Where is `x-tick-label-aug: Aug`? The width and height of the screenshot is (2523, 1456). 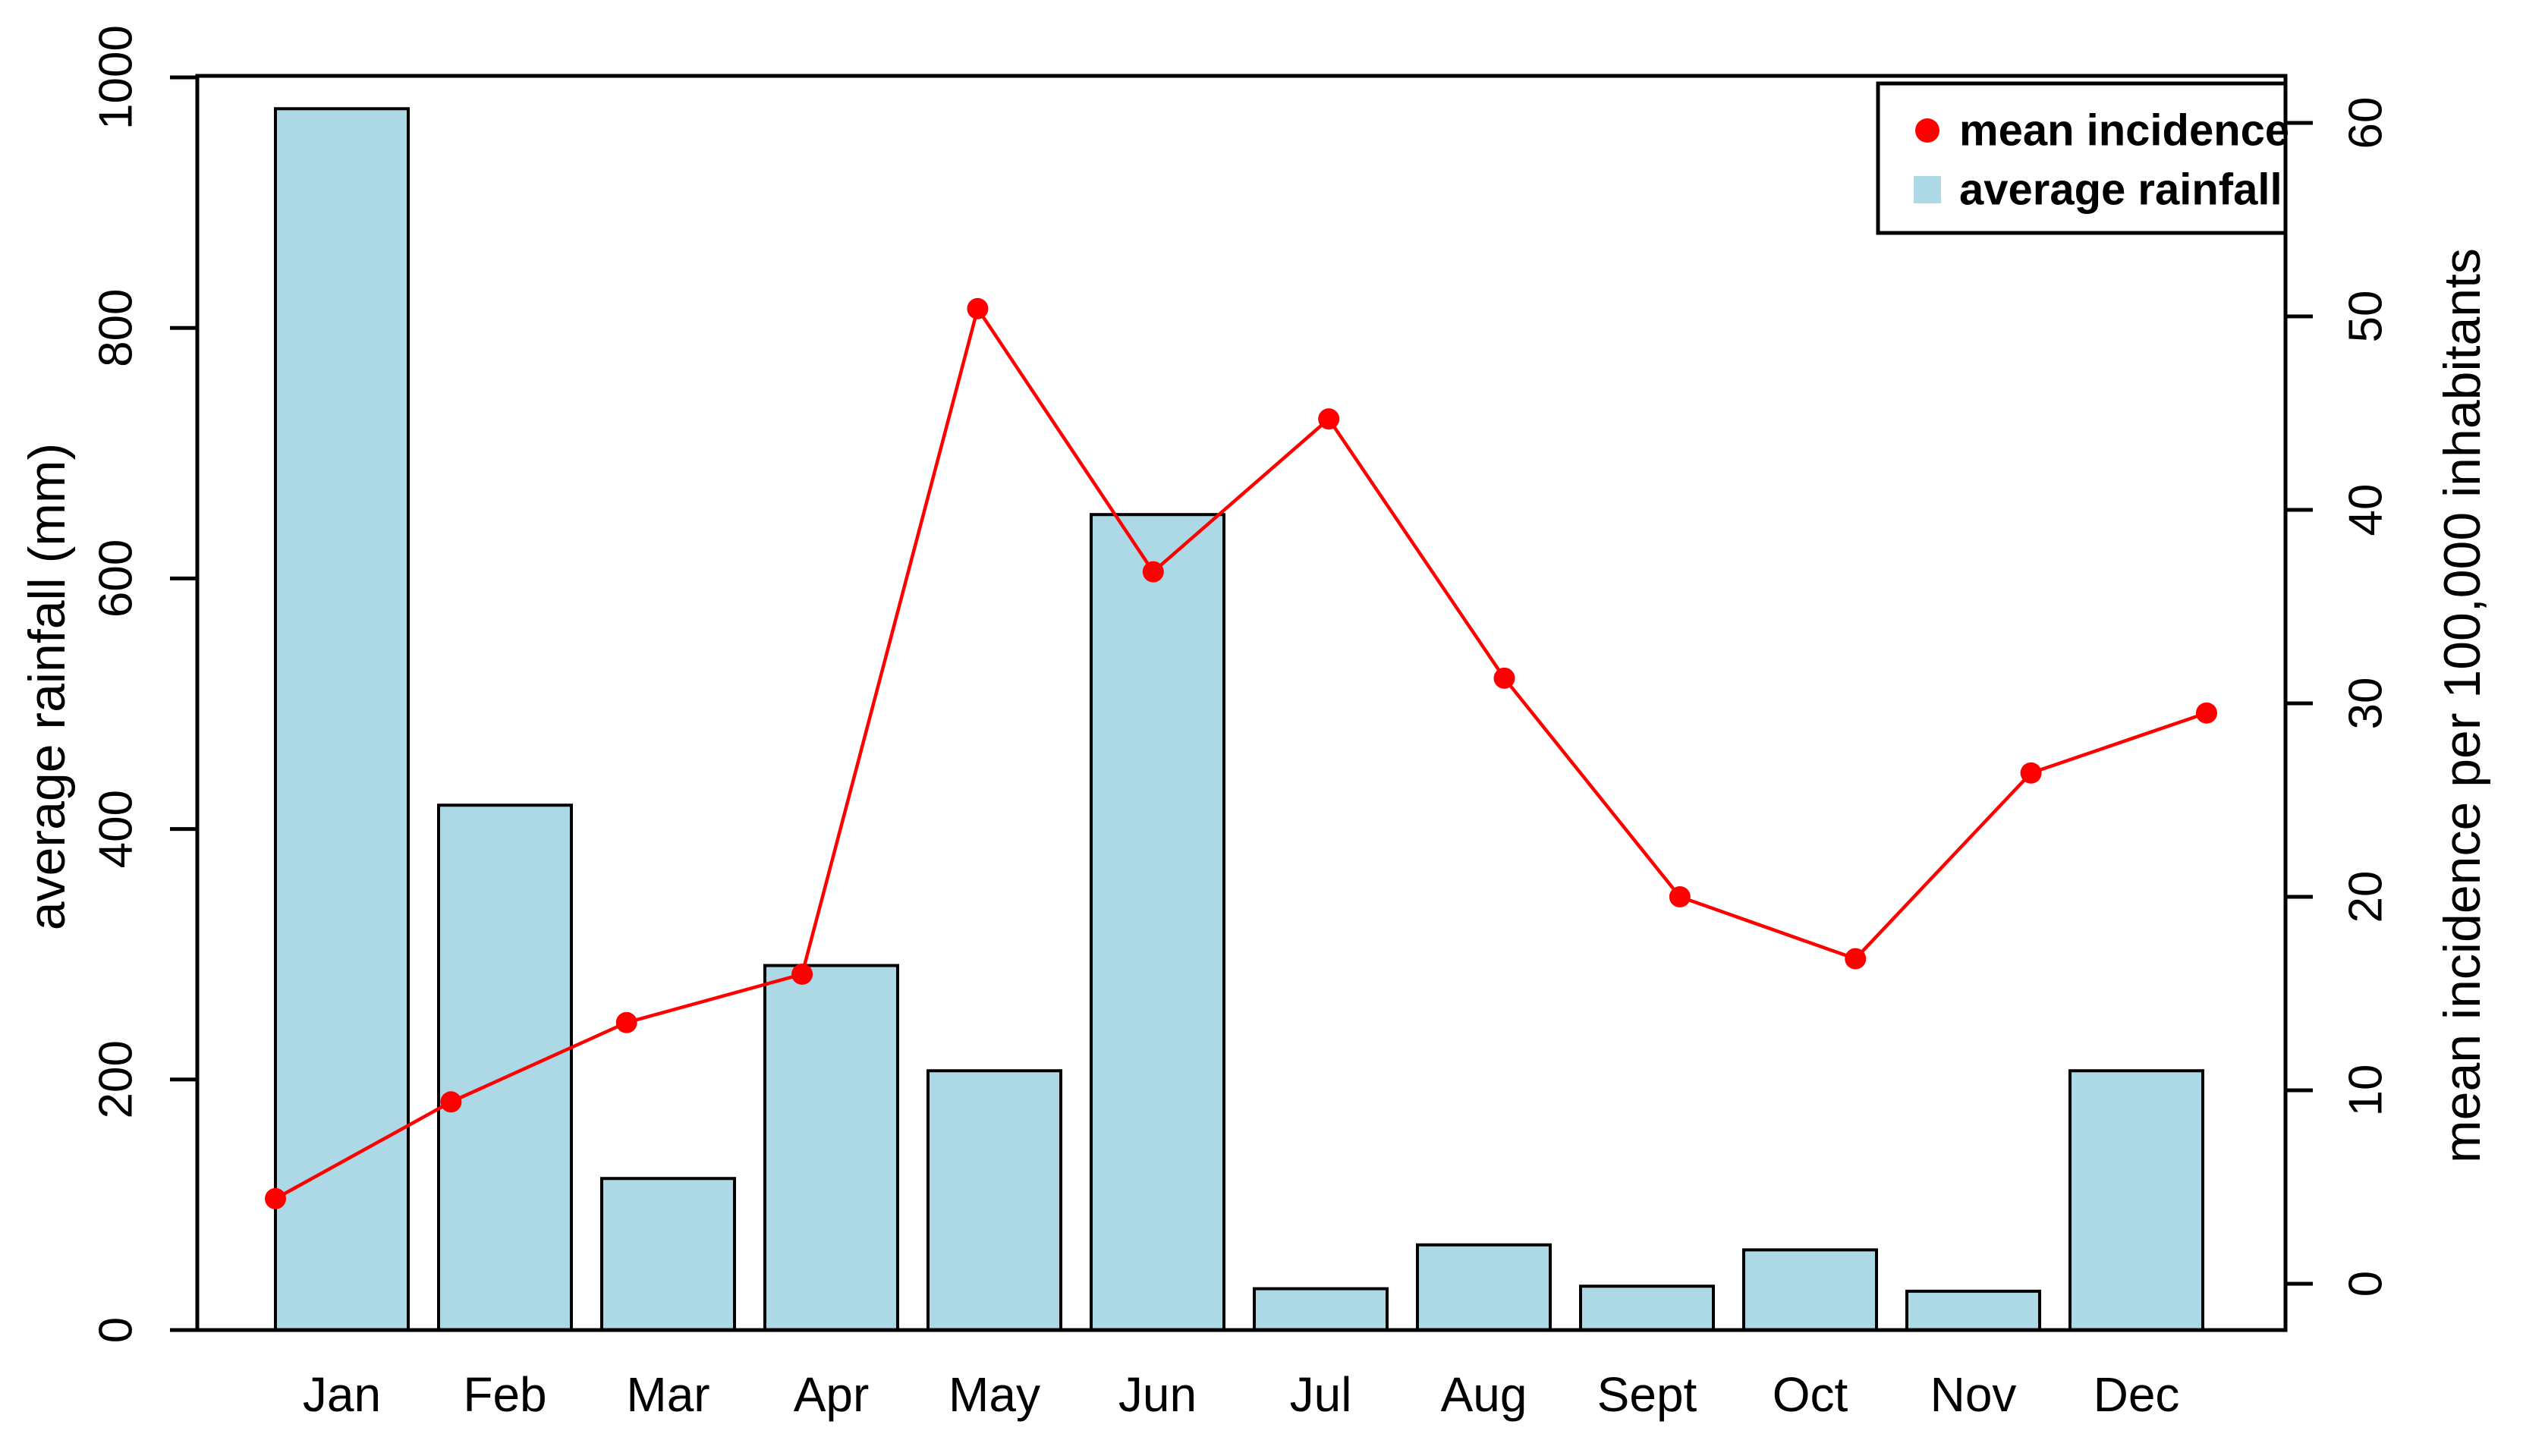
x-tick-label-aug: Aug is located at coordinates (1484, 1394).